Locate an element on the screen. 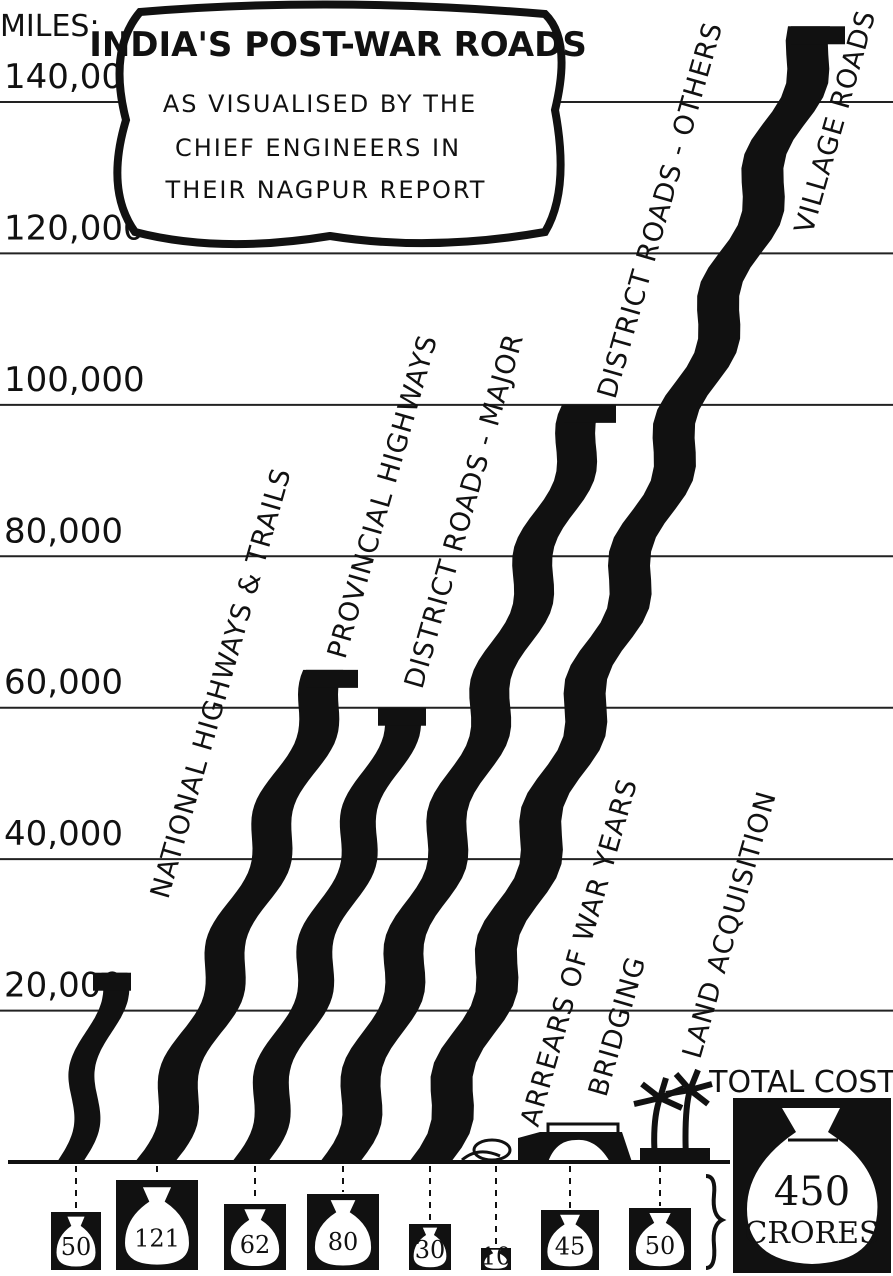 The height and width of the screenshot is (1276, 893). cost-value: 45 is located at coordinates (570, 1246).